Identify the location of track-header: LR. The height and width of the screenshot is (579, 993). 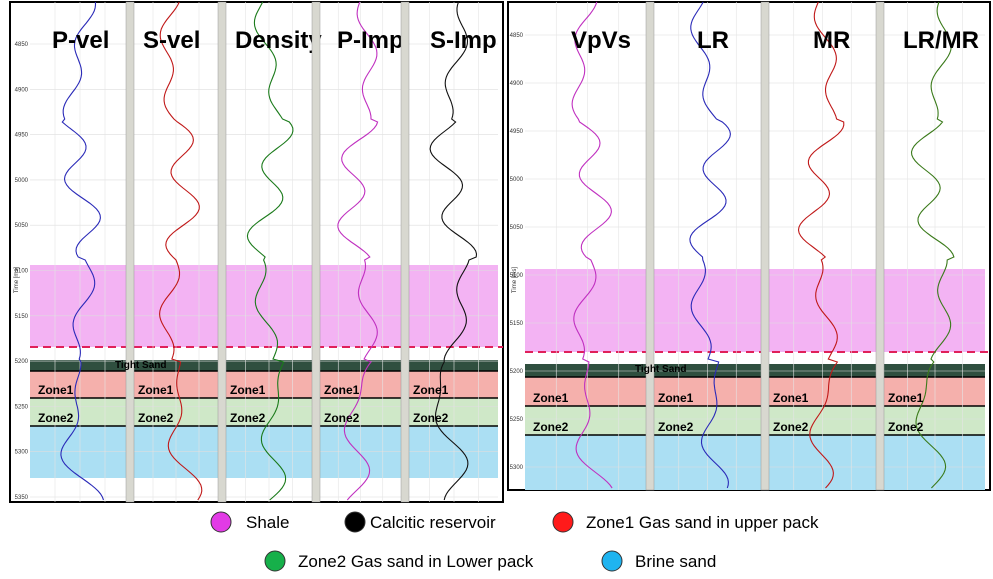
(713, 40).